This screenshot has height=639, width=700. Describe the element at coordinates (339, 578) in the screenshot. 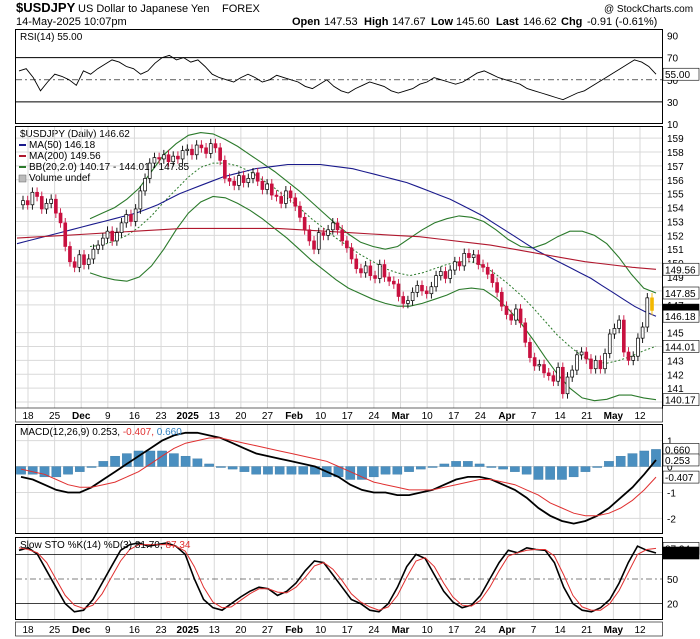

I see `sto-frame` at that location.